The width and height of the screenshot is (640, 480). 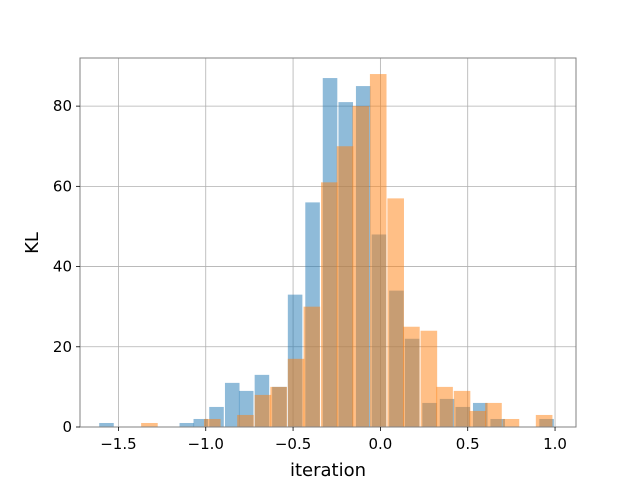 I want to click on x-axis-label: iteration, so click(x=328, y=470).